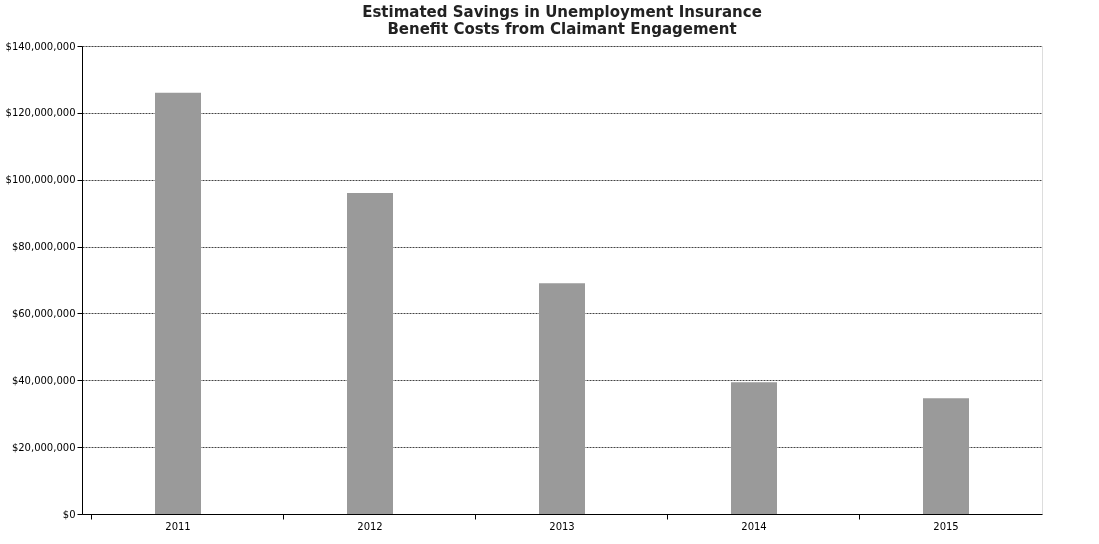 The width and height of the screenshot is (1099, 544). I want to click on x-tick-label: 2012, so click(370, 526).